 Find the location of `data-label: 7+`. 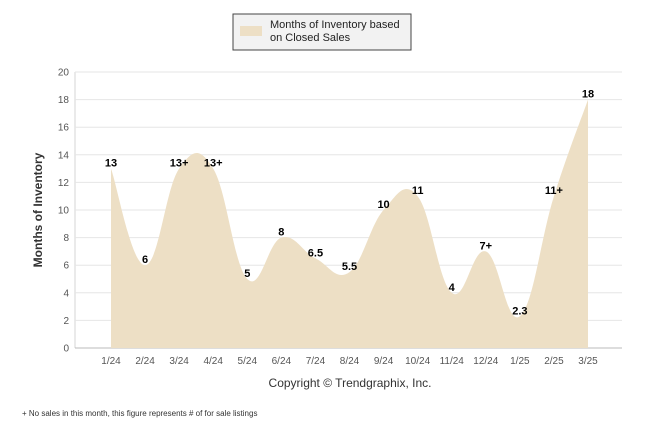

data-label: 7+ is located at coordinates (486, 246).